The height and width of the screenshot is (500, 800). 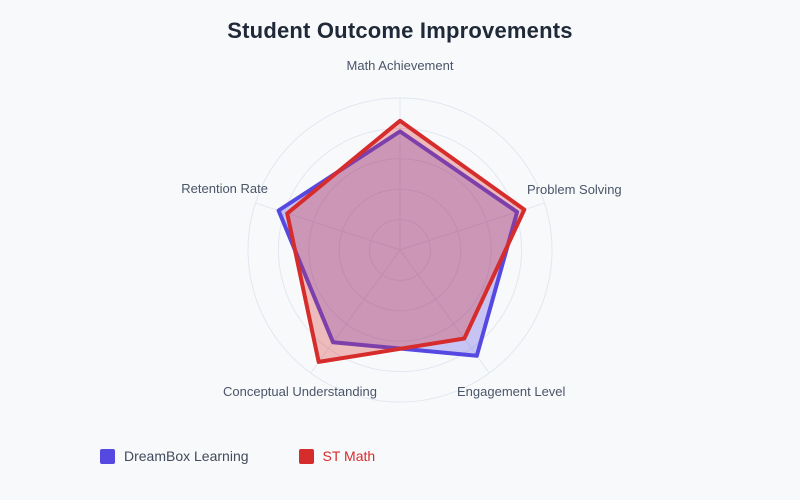 I want to click on series-polygon-st-math, so click(x=406, y=241).